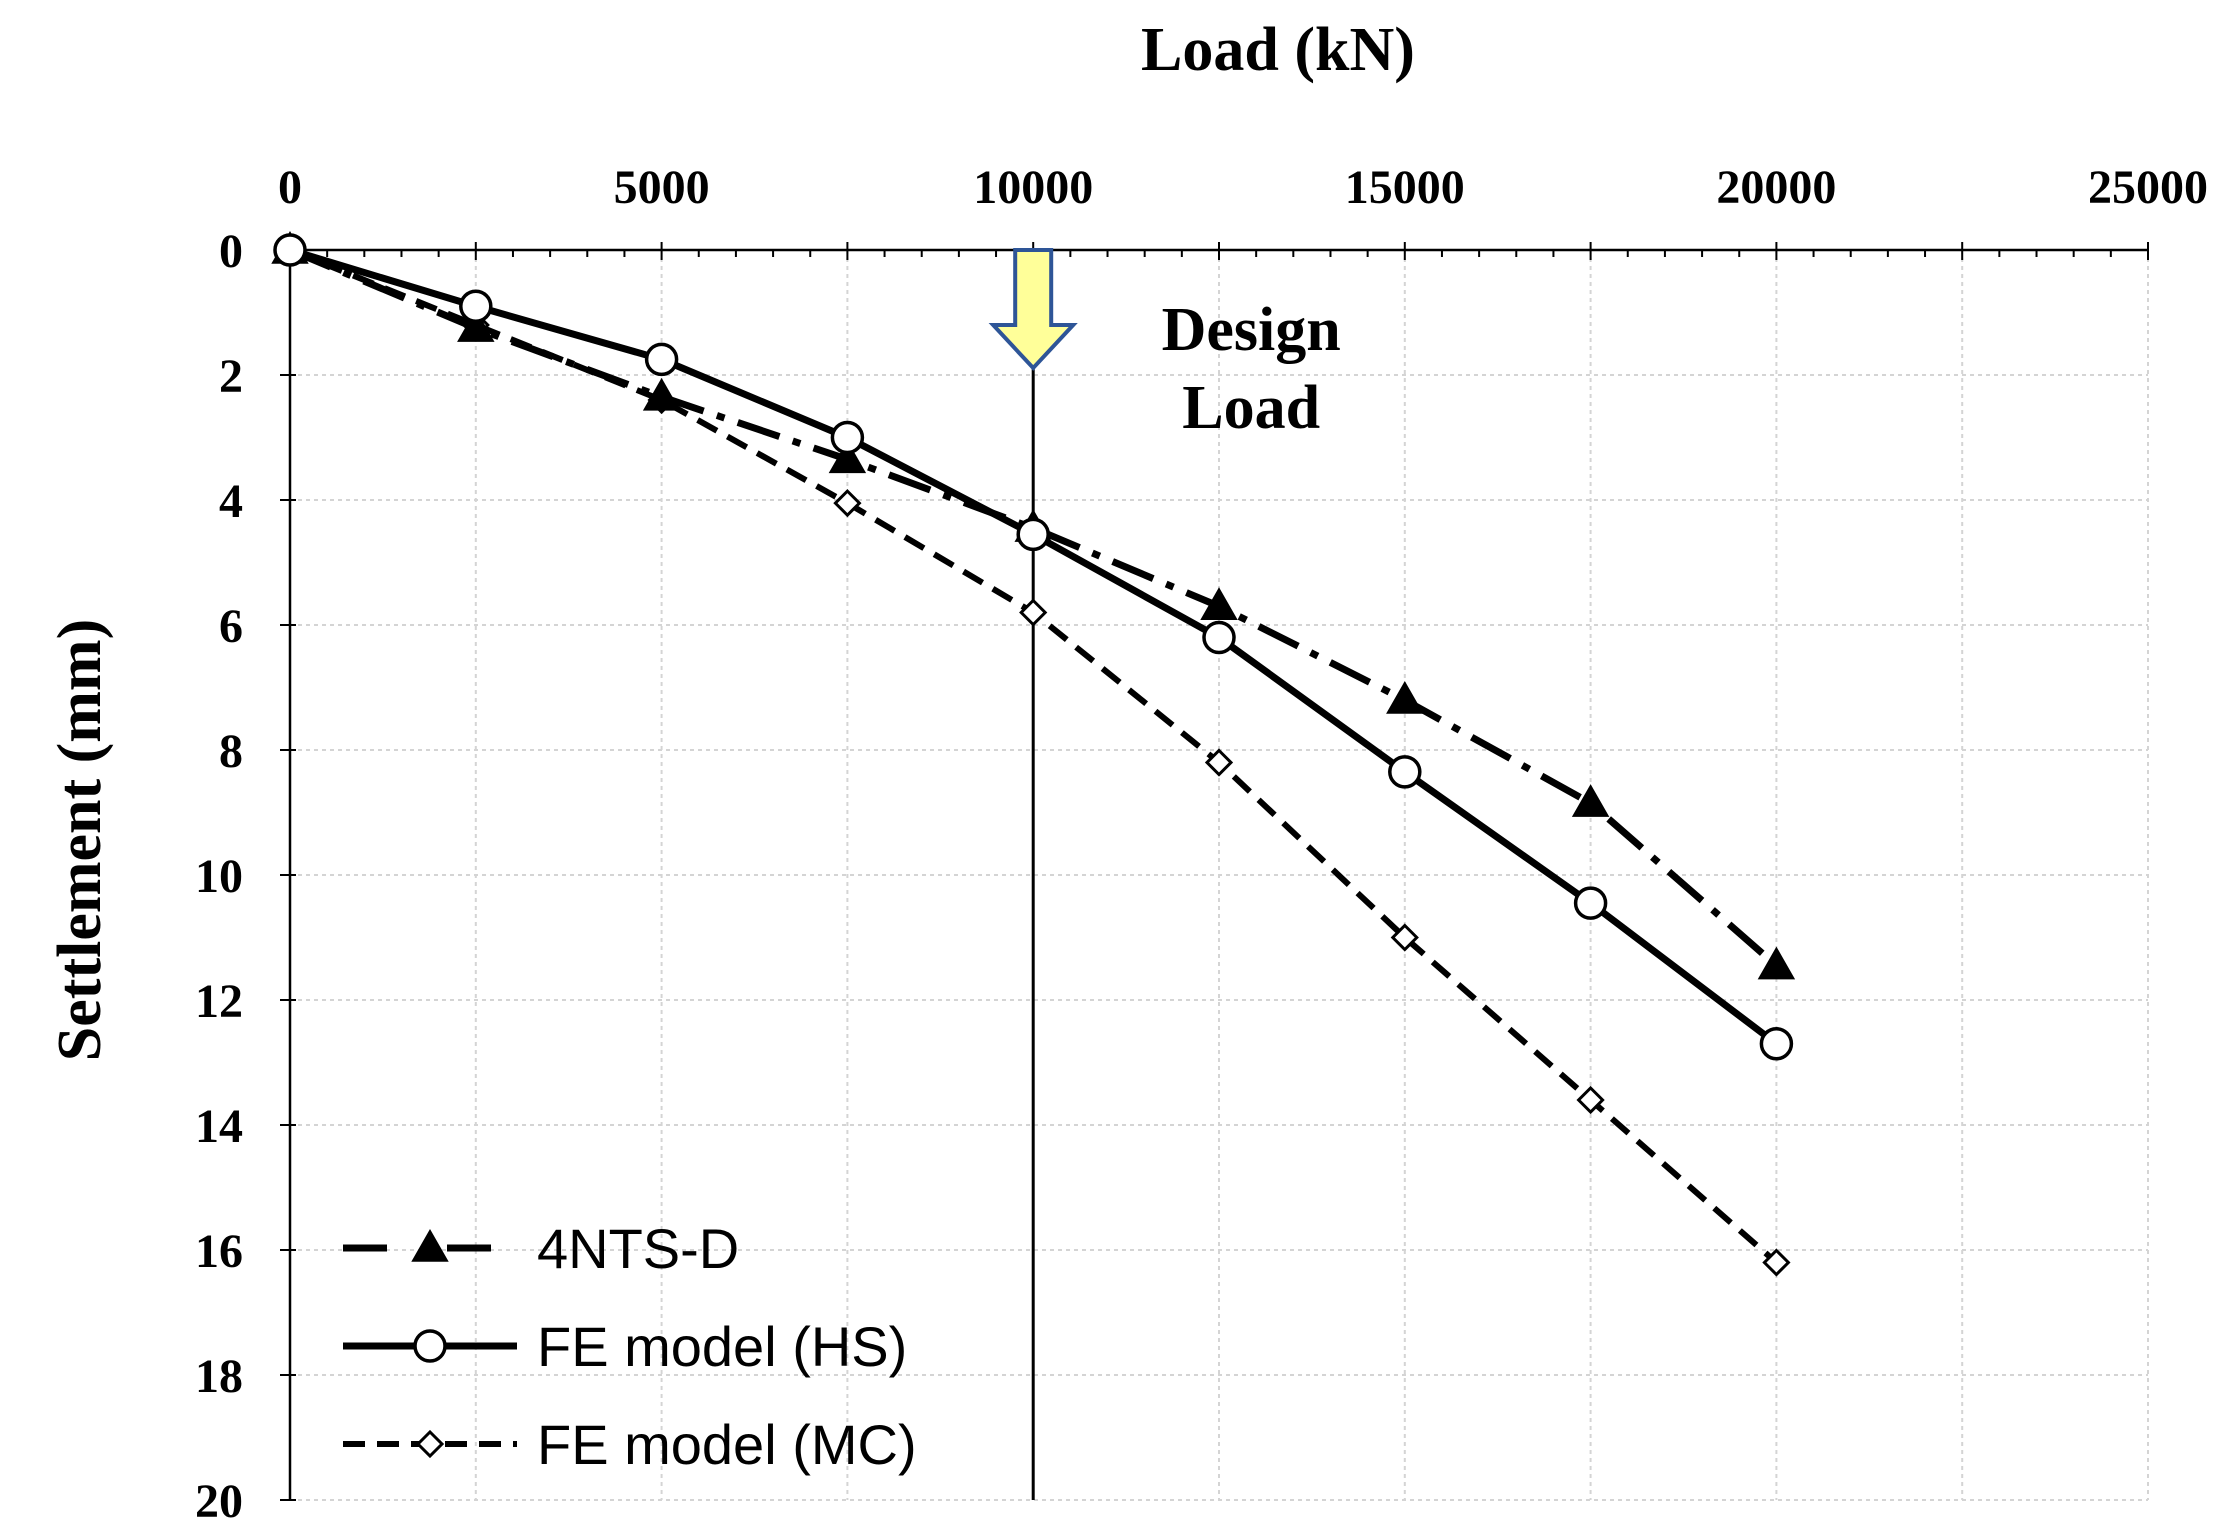  I want to click on y-tick-label: 14, so click(219, 1126).